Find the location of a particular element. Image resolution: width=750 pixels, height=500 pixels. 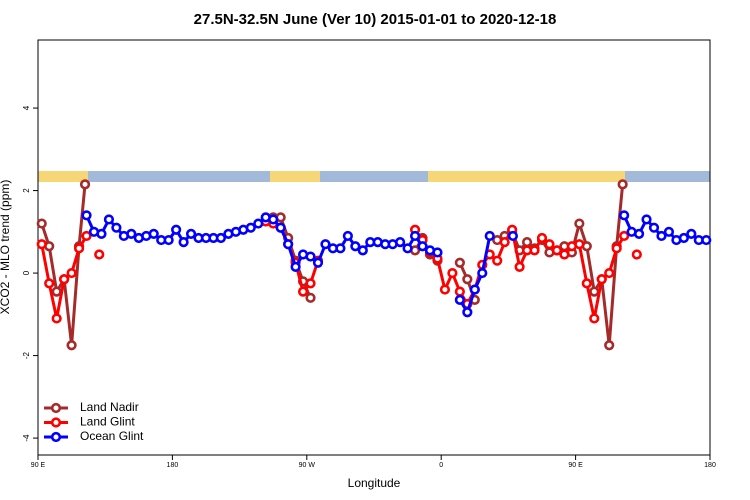

x-tick-label: 90 W is located at coordinates (307, 465).